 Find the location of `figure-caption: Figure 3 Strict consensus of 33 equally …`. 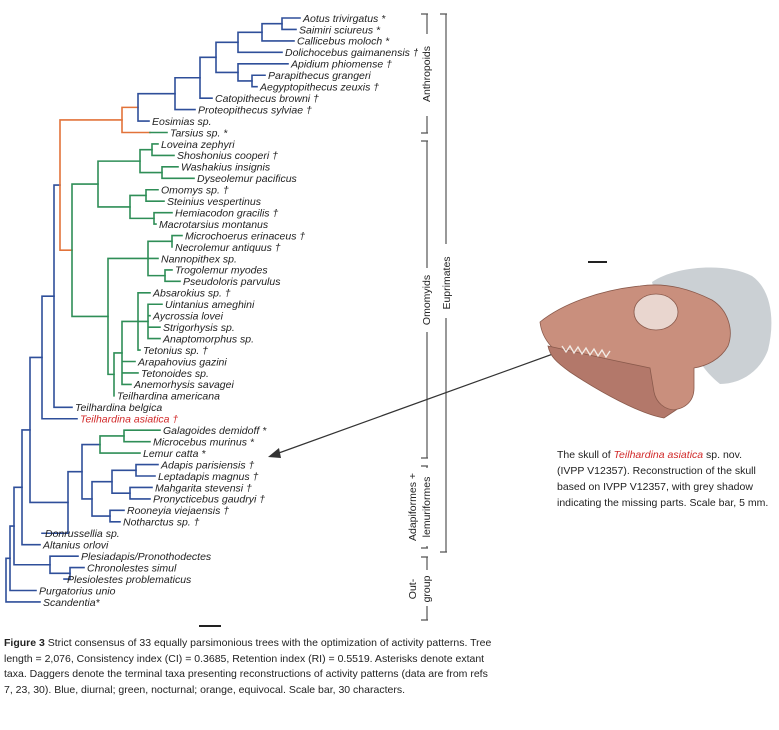

figure-caption: Figure 3 Strict consensus of 33 equally … is located at coordinates (249, 667).